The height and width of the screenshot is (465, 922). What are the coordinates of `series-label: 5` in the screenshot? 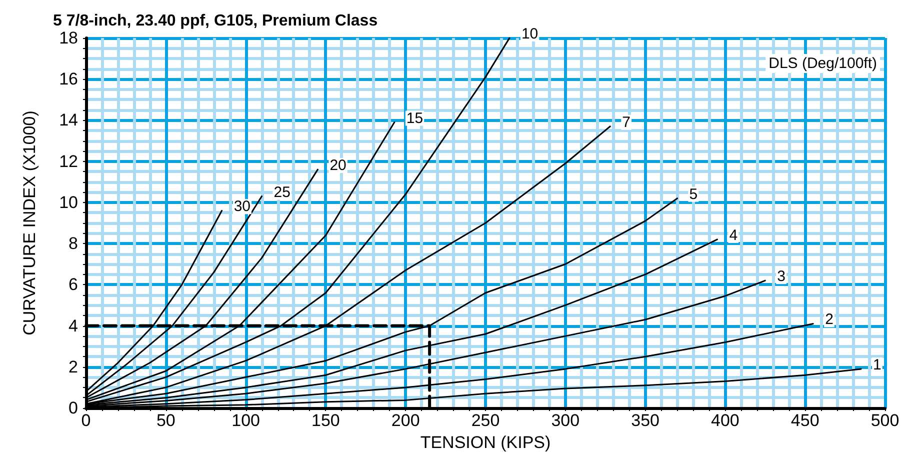 It's located at (693, 194).